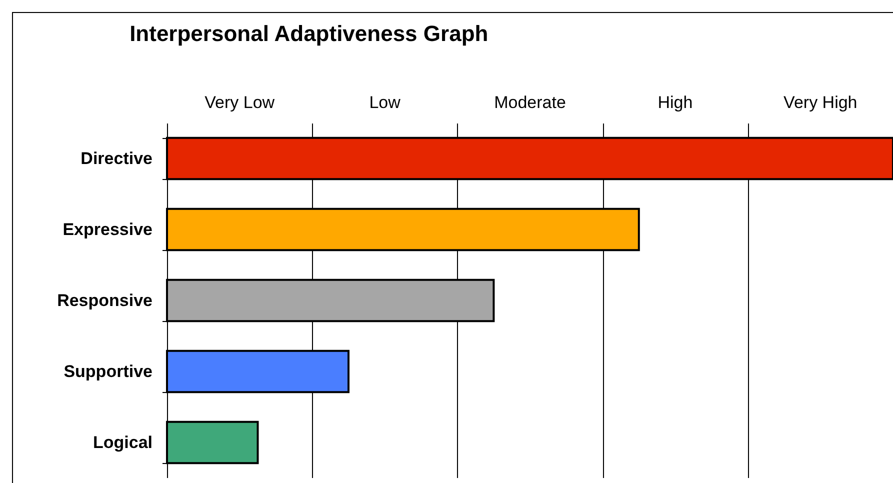  What do you see at coordinates (675, 102) in the screenshot?
I see `text: High` at bounding box center [675, 102].